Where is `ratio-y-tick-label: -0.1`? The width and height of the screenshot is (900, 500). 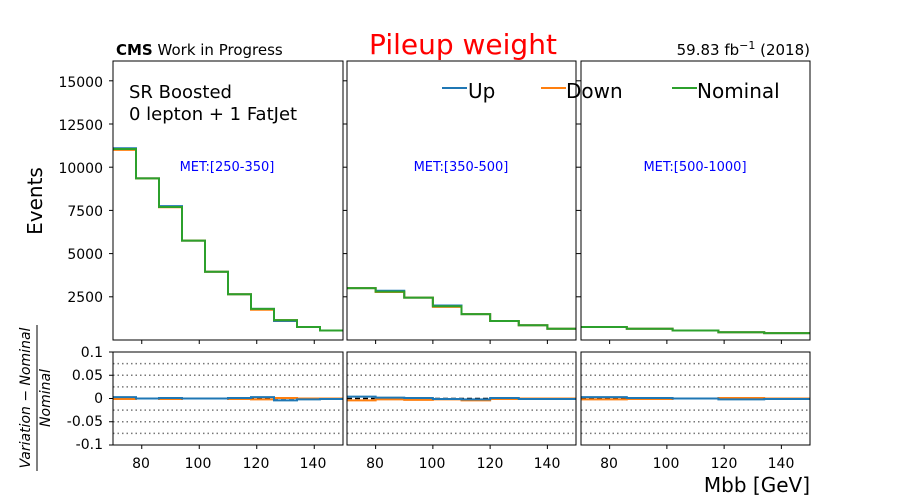
ratio-y-tick-label: -0.1 is located at coordinates (89, 445).